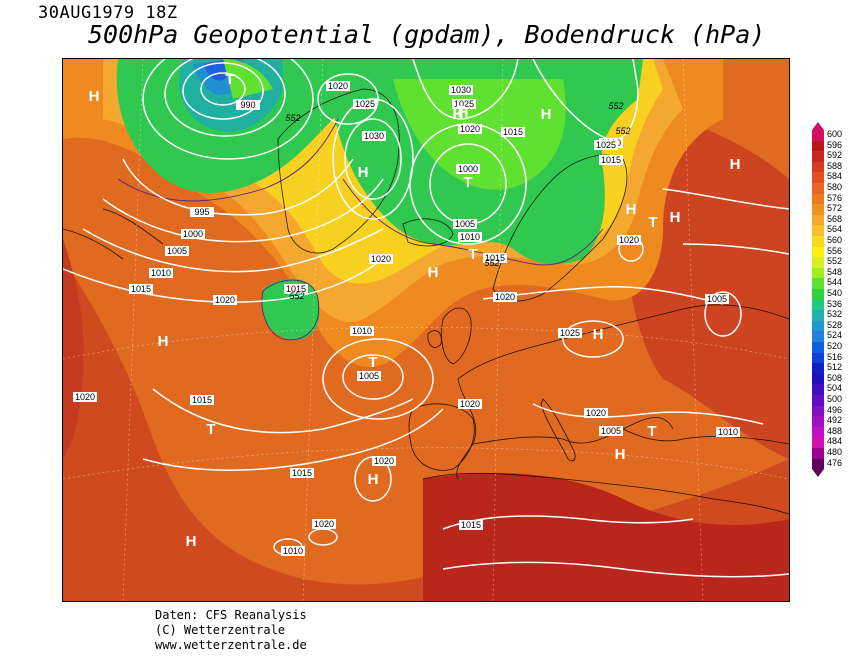 This screenshot has height=657, width=850. What do you see at coordinates (835, 134) in the screenshot?
I see `legend-level-label: 600` at bounding box center [835, 134].